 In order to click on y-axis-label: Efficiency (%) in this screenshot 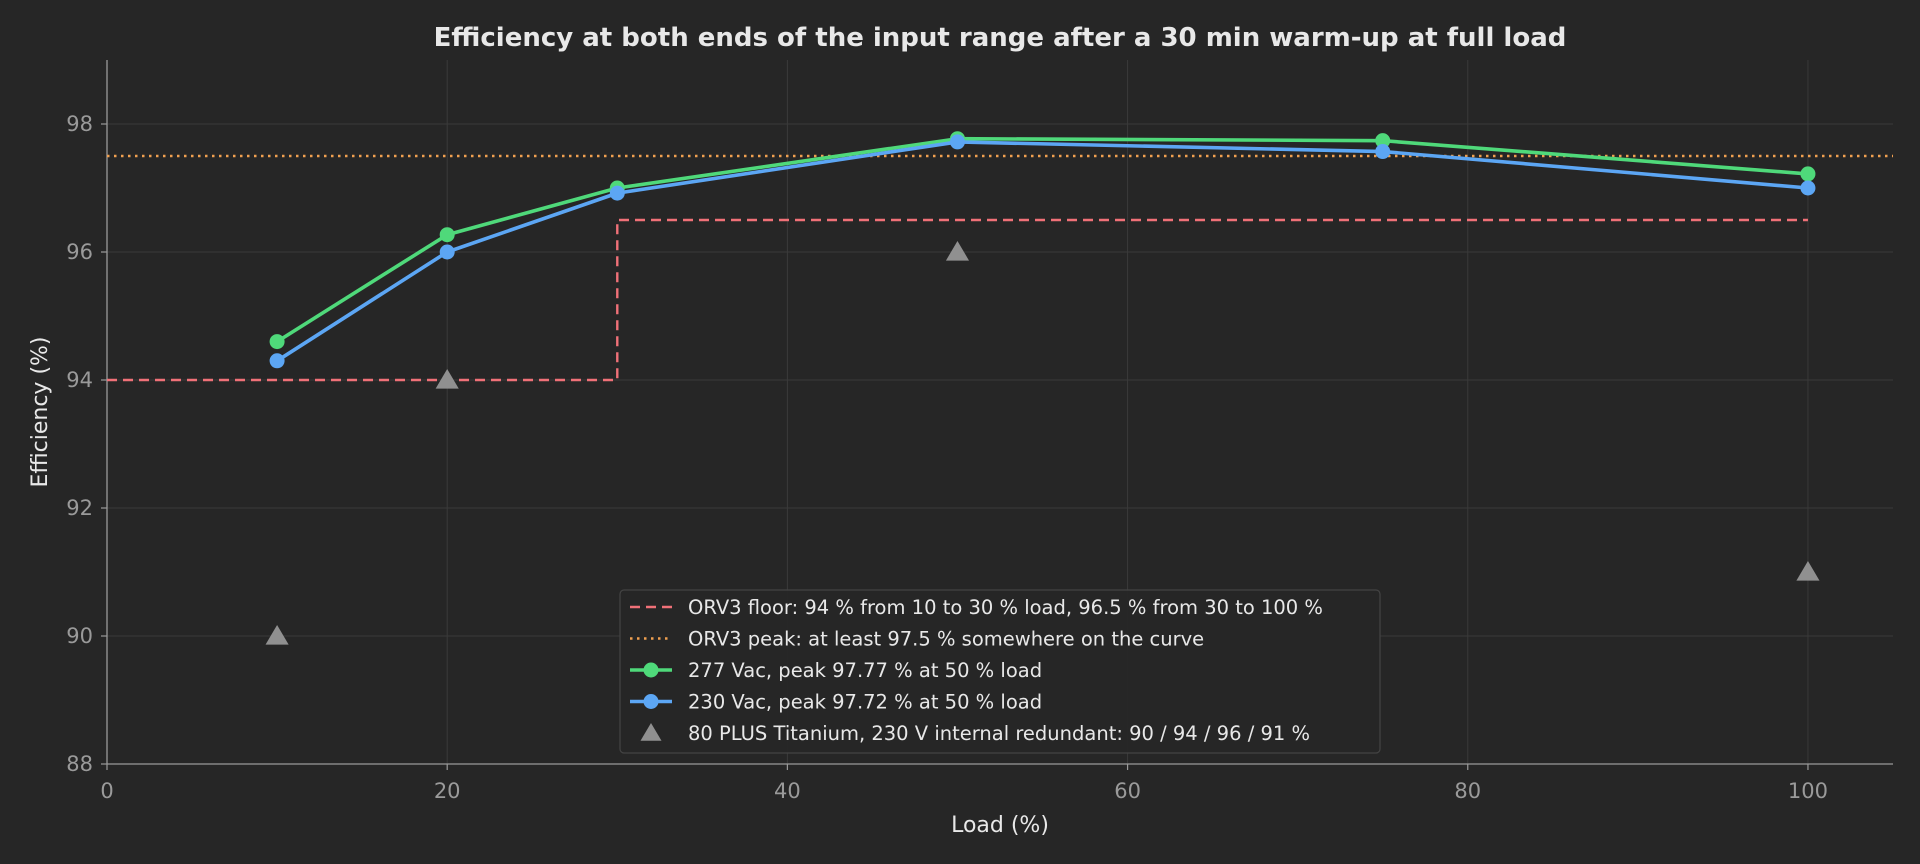, I will do `click(40, 411)`.